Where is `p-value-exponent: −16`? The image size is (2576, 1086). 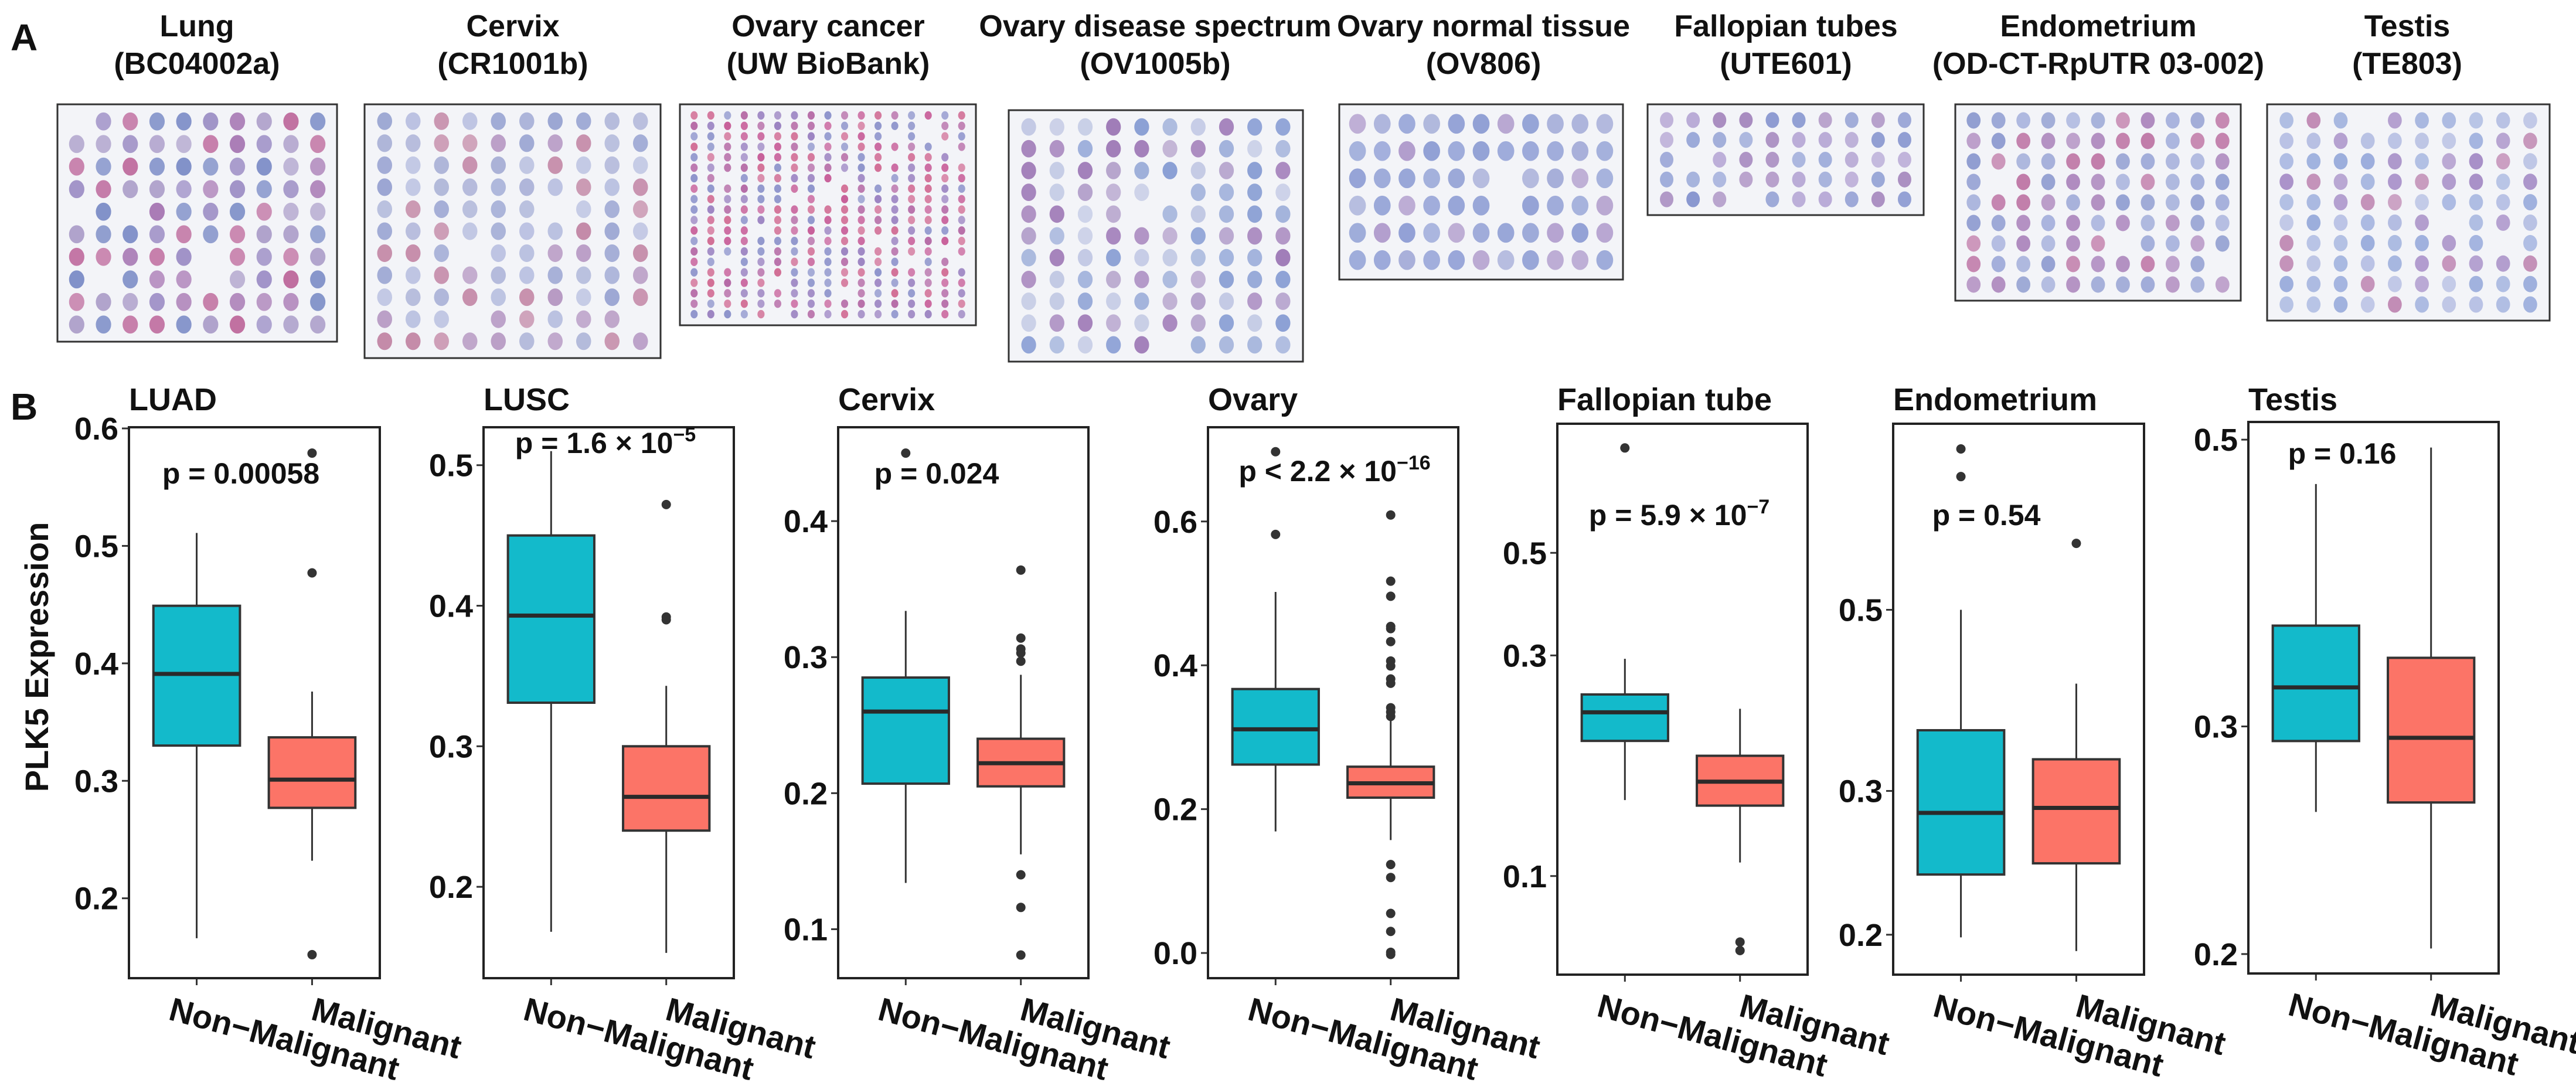
p-value-exponent: −16 is located at coordinates (1414, 463).